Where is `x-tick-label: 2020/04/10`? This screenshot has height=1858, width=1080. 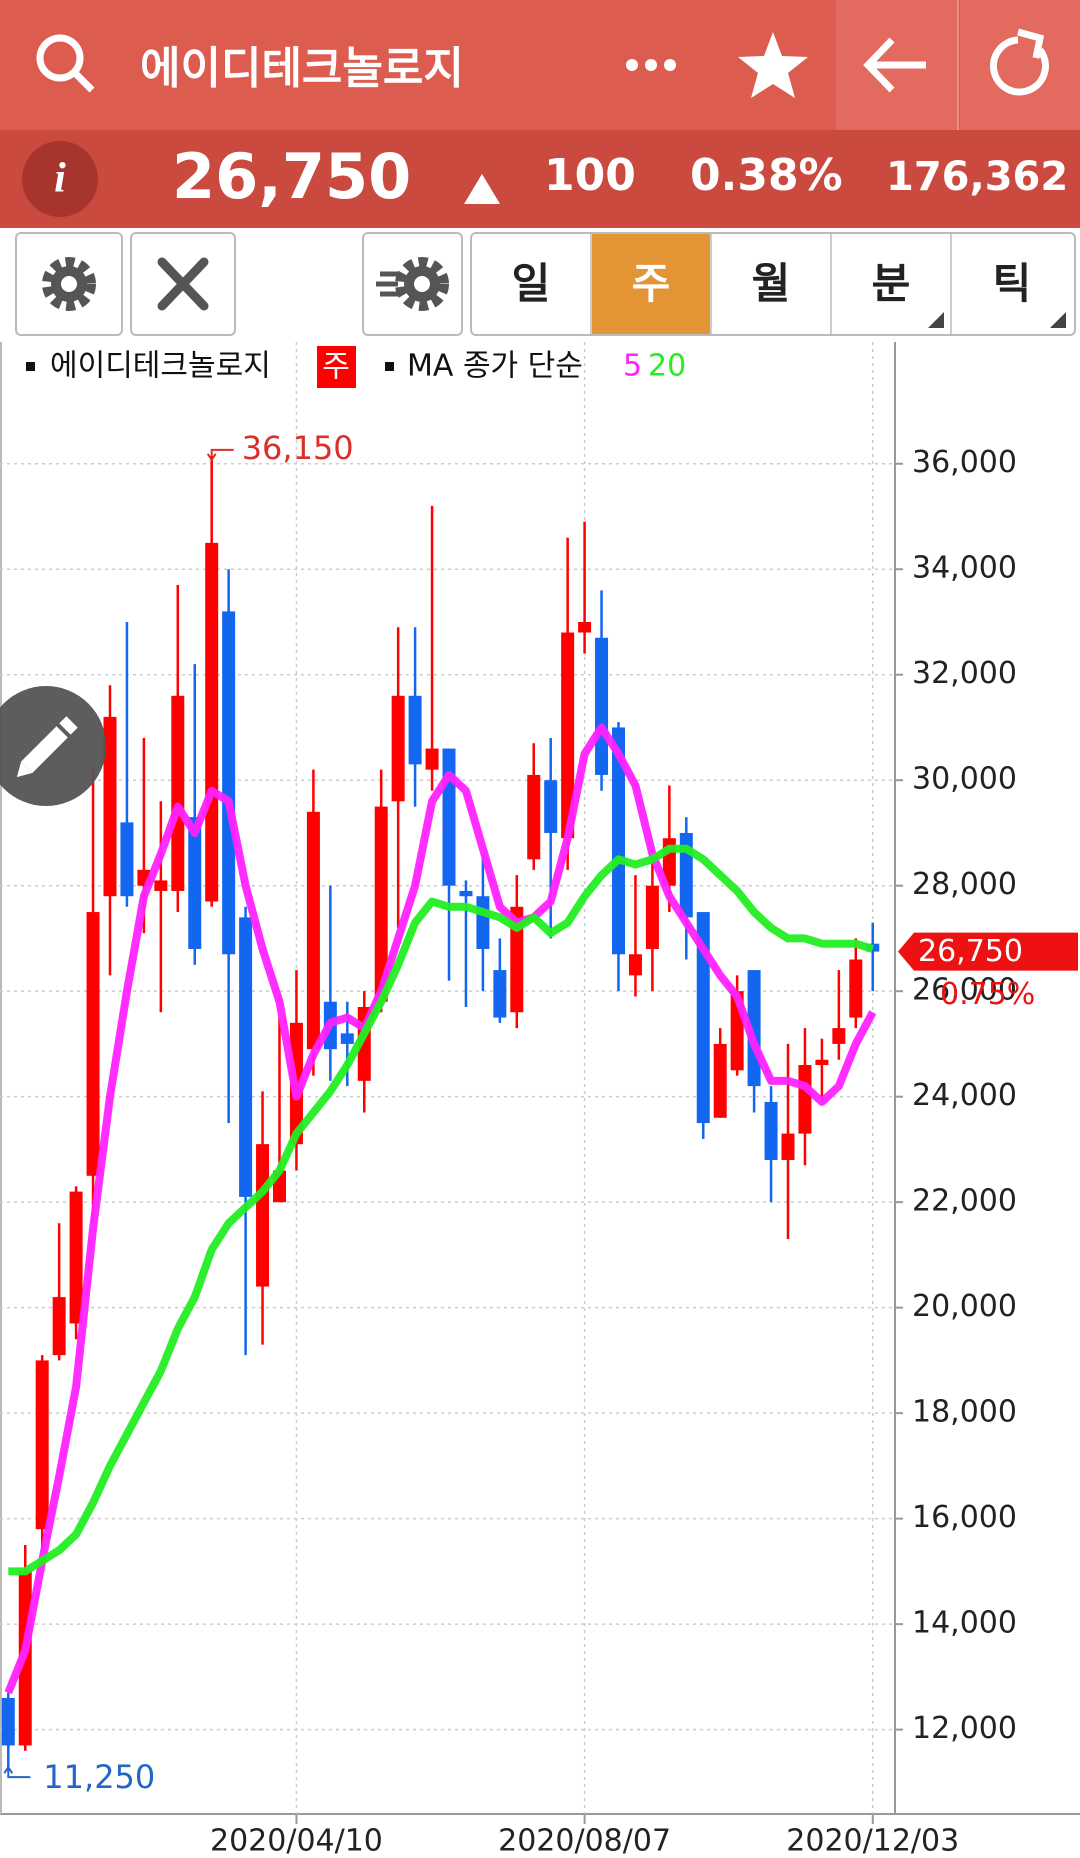 x-tick-label: 2020/04/10 is located at coordinates (296, 1841).